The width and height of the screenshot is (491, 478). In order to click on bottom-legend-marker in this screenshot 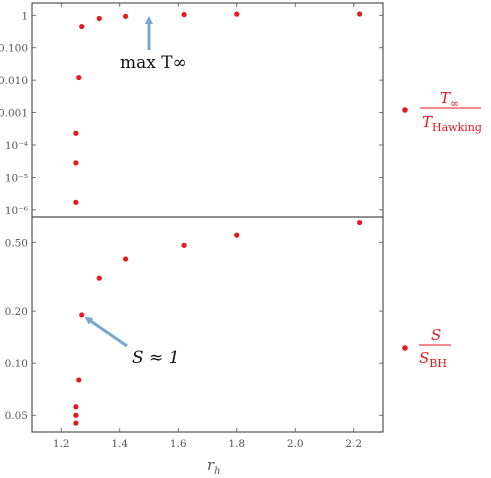, I will do `click(405, 348)`.